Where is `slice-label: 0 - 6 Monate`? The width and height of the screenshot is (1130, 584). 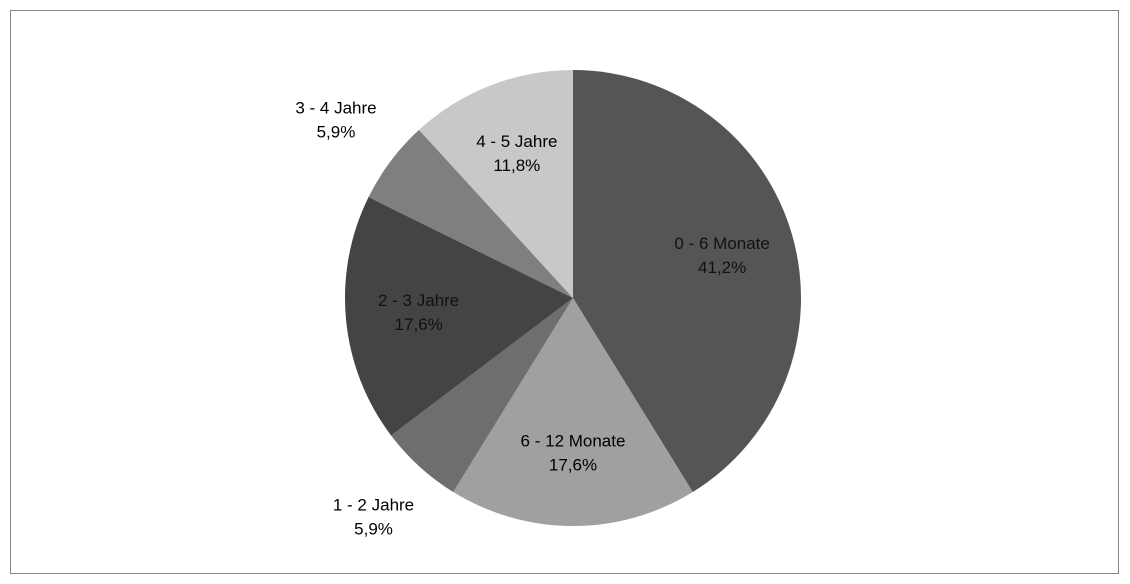 slice-label: 0 - 6 Monate is located at coordinates (721, 243).